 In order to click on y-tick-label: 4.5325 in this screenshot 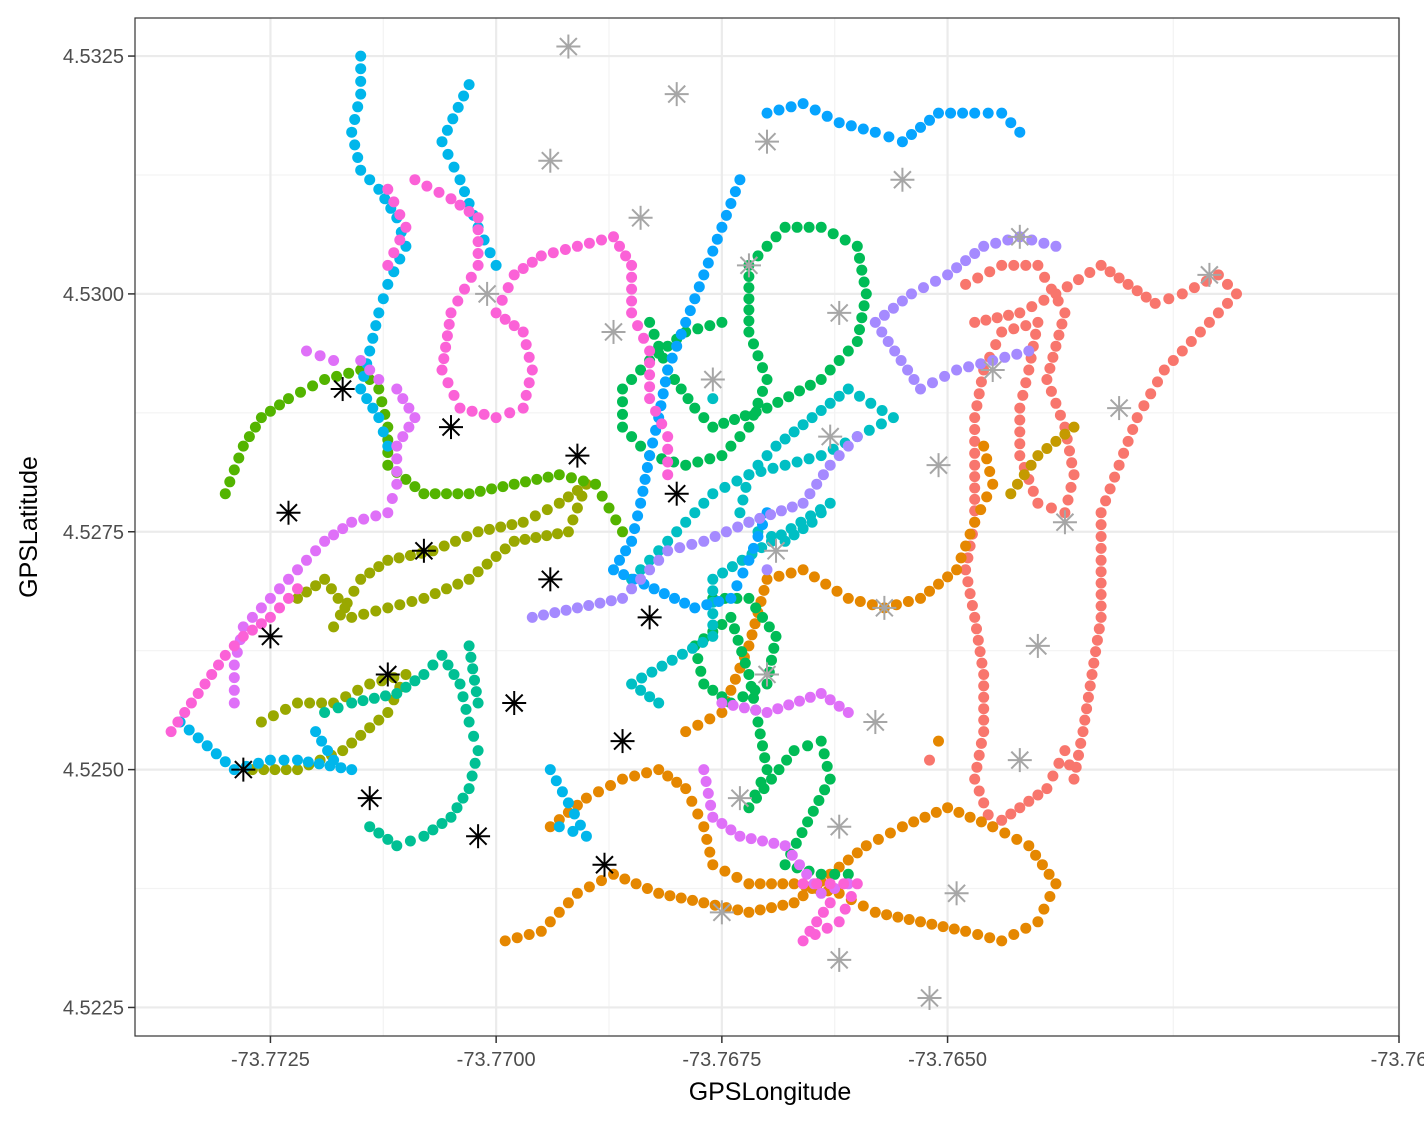, I will do `click(93, 57)`.